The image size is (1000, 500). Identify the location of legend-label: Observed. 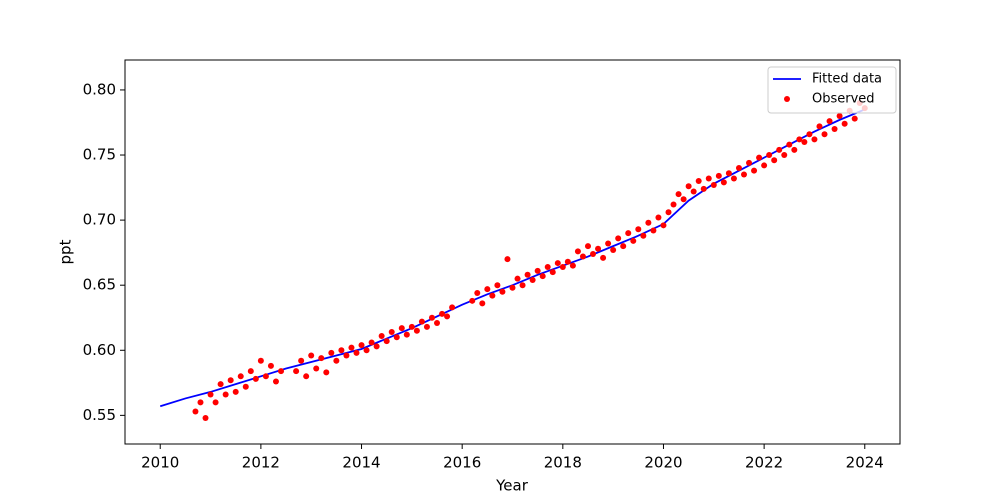
(843, 99).